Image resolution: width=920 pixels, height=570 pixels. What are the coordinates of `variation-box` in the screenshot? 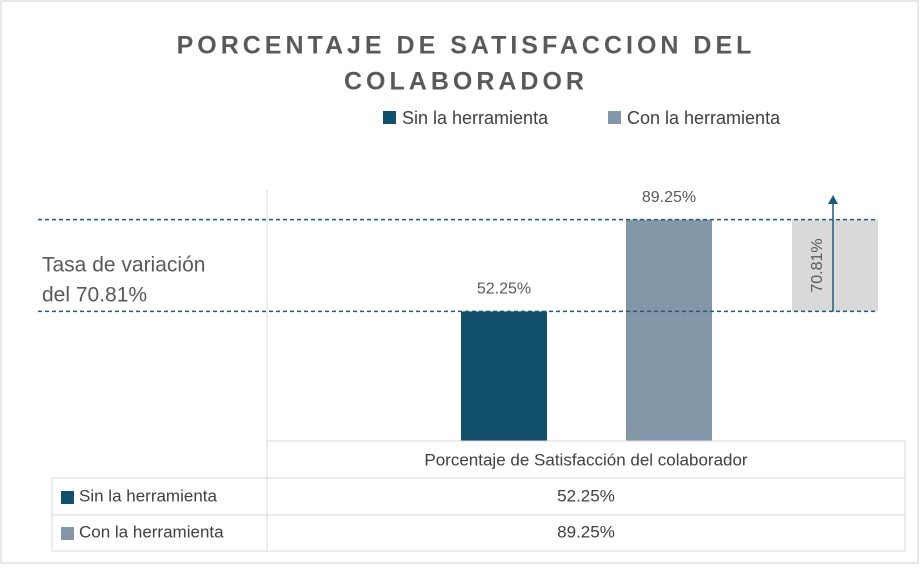 It's located at (835, 265).